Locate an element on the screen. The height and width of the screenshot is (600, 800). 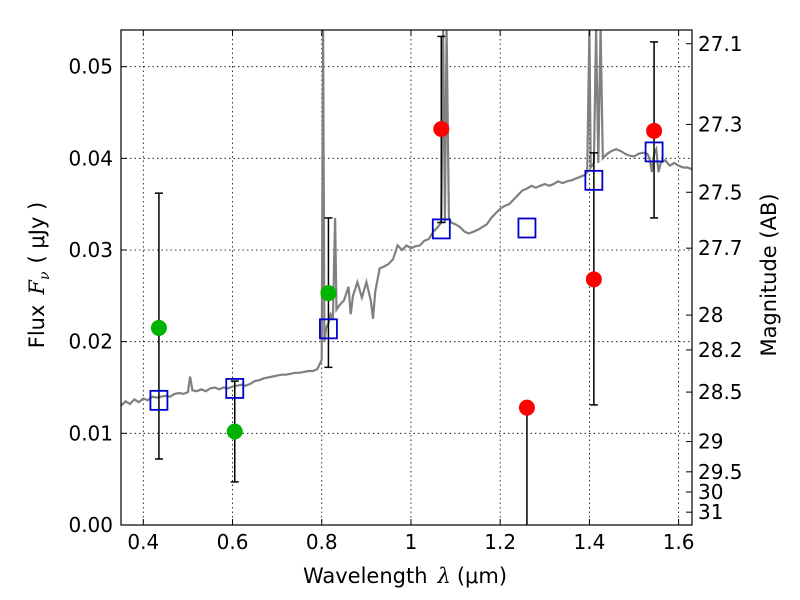
y-axis-label-prefix: Flux is located at coordinates (37, 327).